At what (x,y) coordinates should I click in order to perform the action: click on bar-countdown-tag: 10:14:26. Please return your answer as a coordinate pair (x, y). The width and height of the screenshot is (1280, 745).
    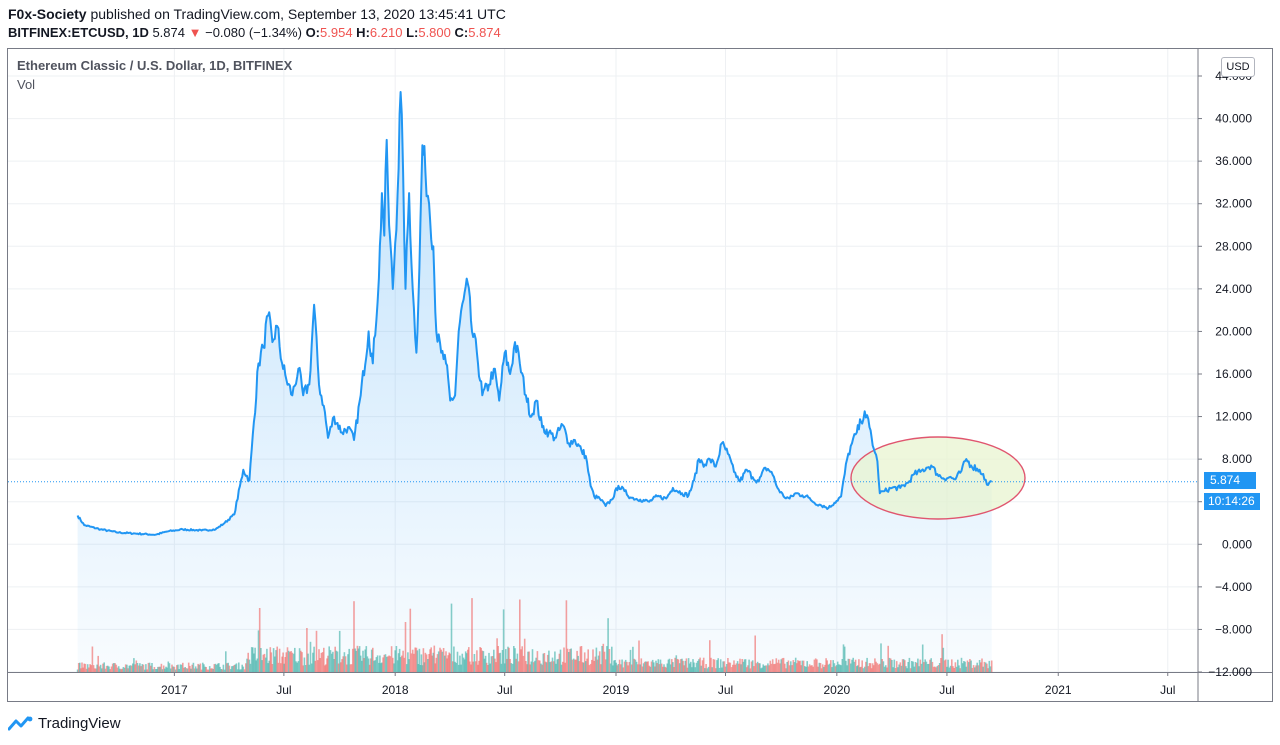
    Looking at the image, I should click on (1232, 501).